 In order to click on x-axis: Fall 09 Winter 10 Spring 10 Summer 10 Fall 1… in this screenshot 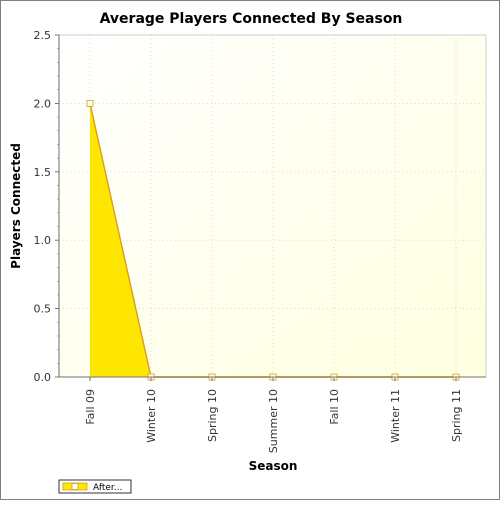, I will do `click(272, 414)`.